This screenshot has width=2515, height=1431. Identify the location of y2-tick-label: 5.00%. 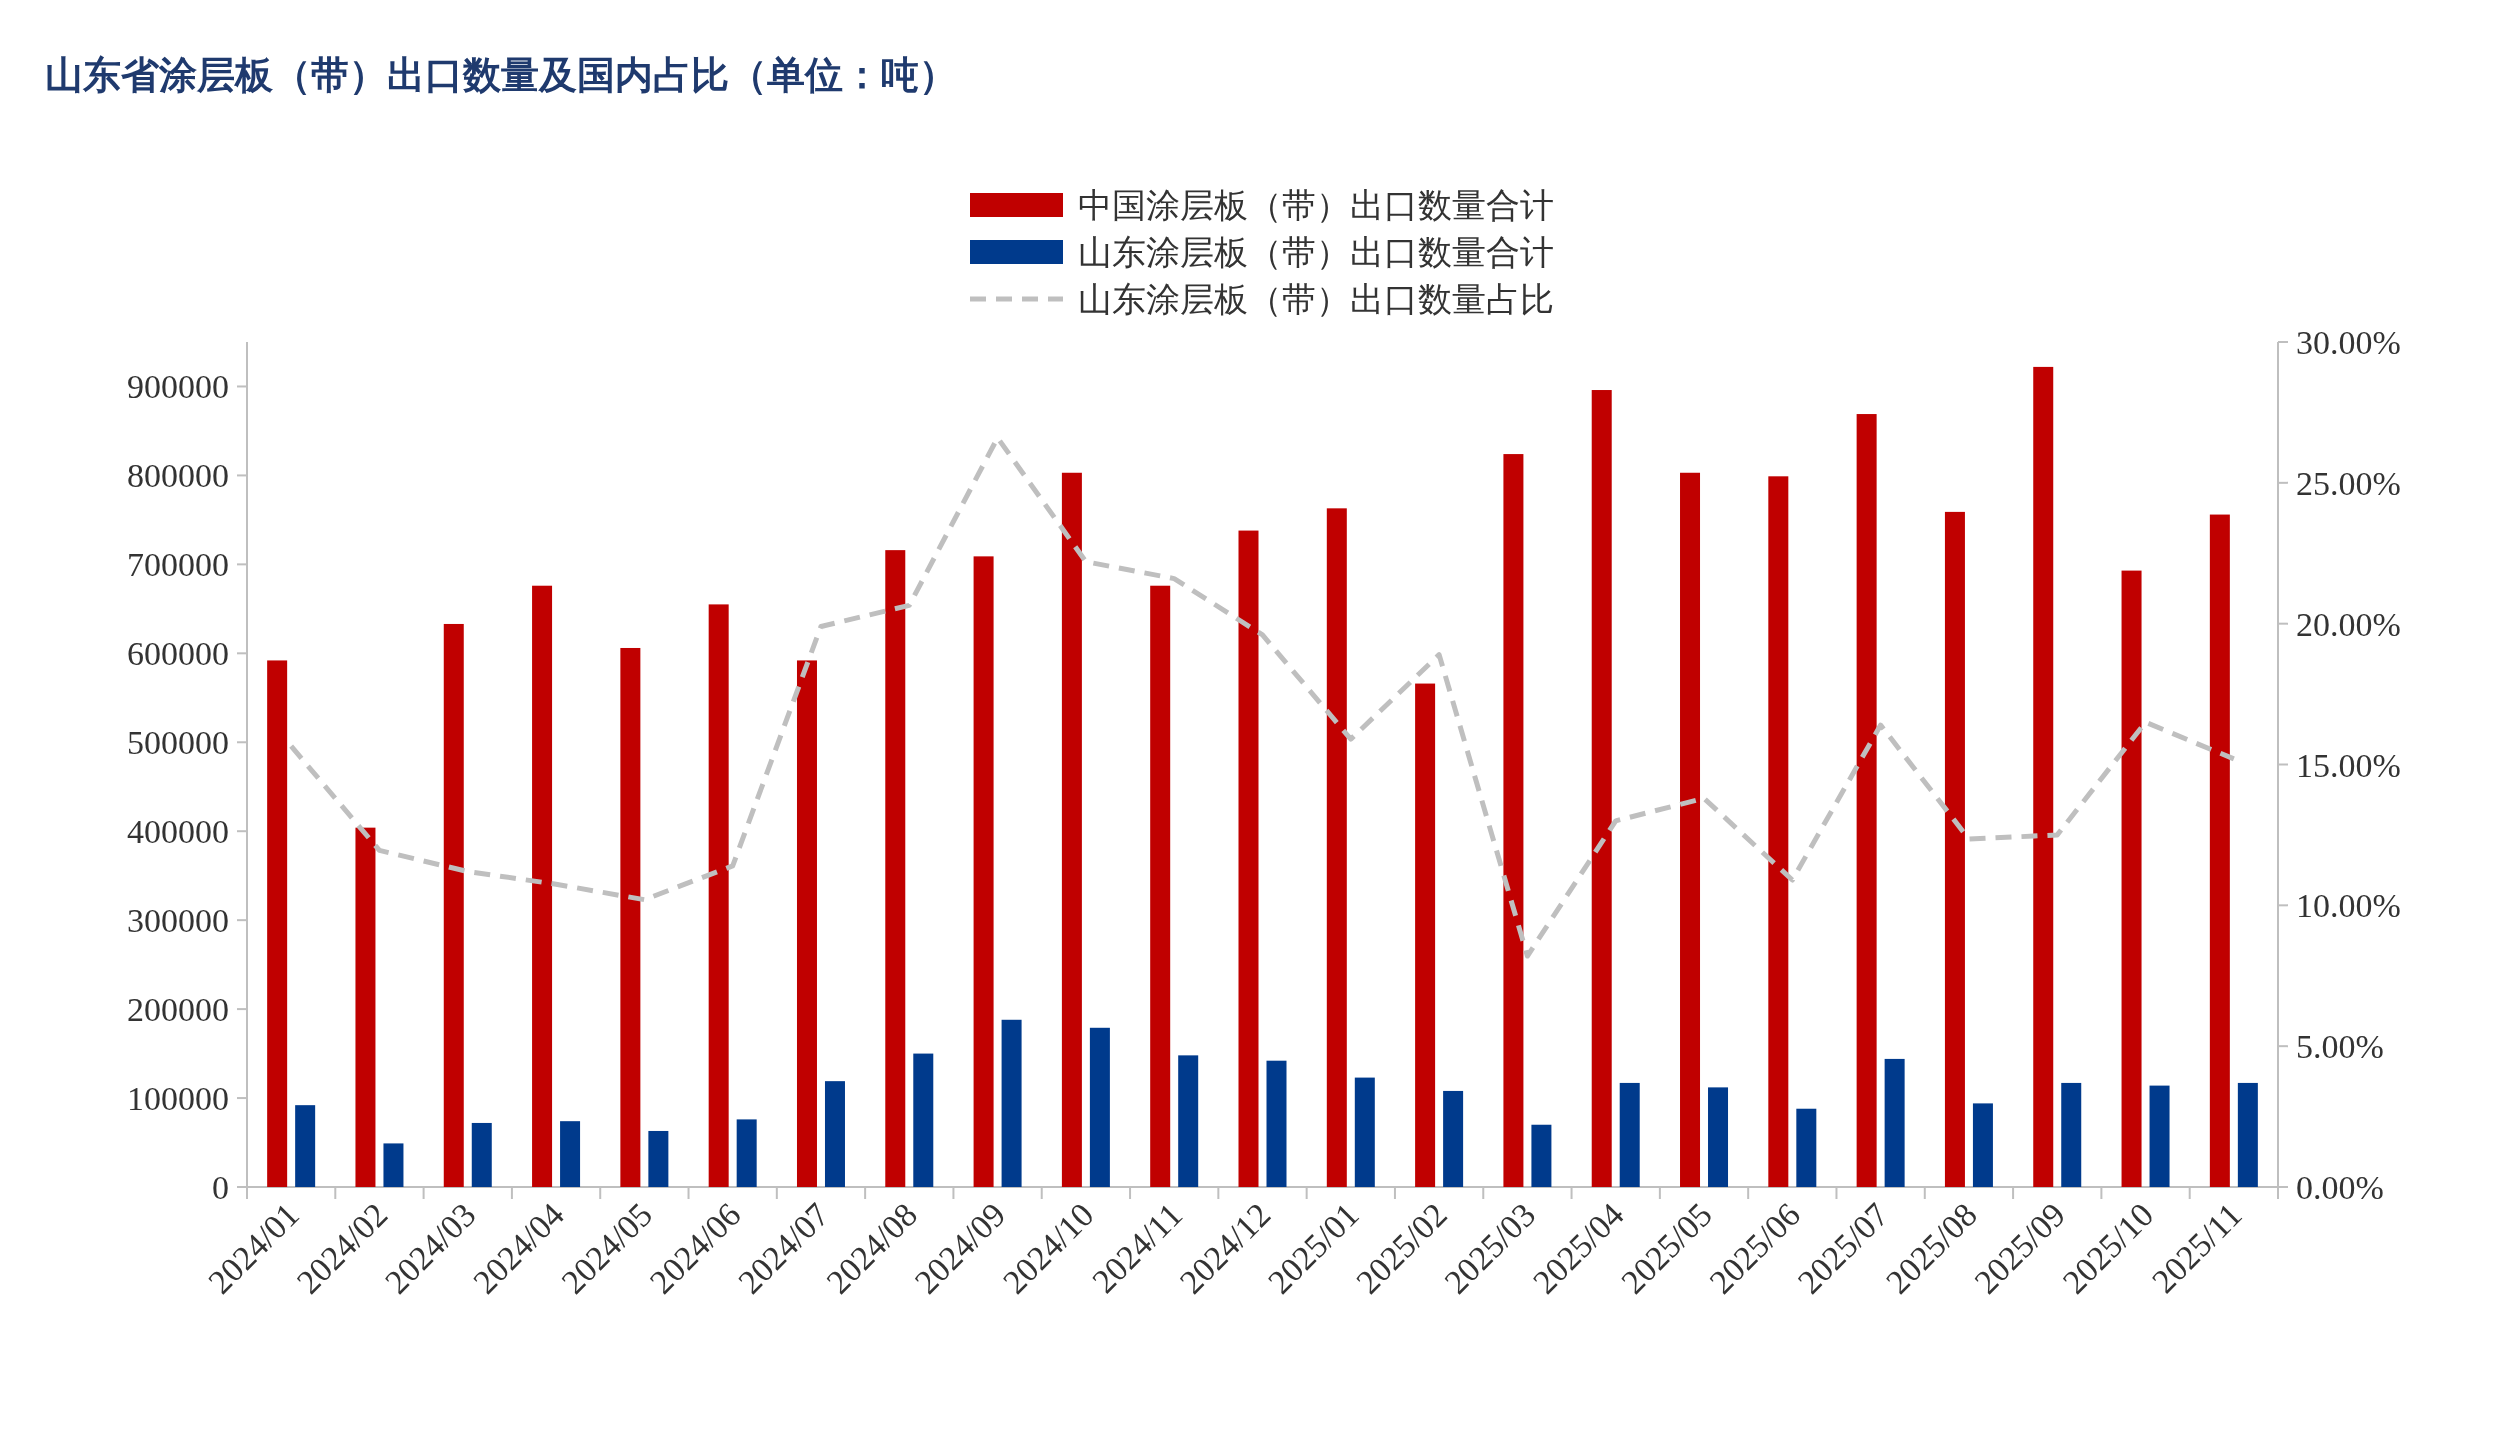
(2340, 1047).